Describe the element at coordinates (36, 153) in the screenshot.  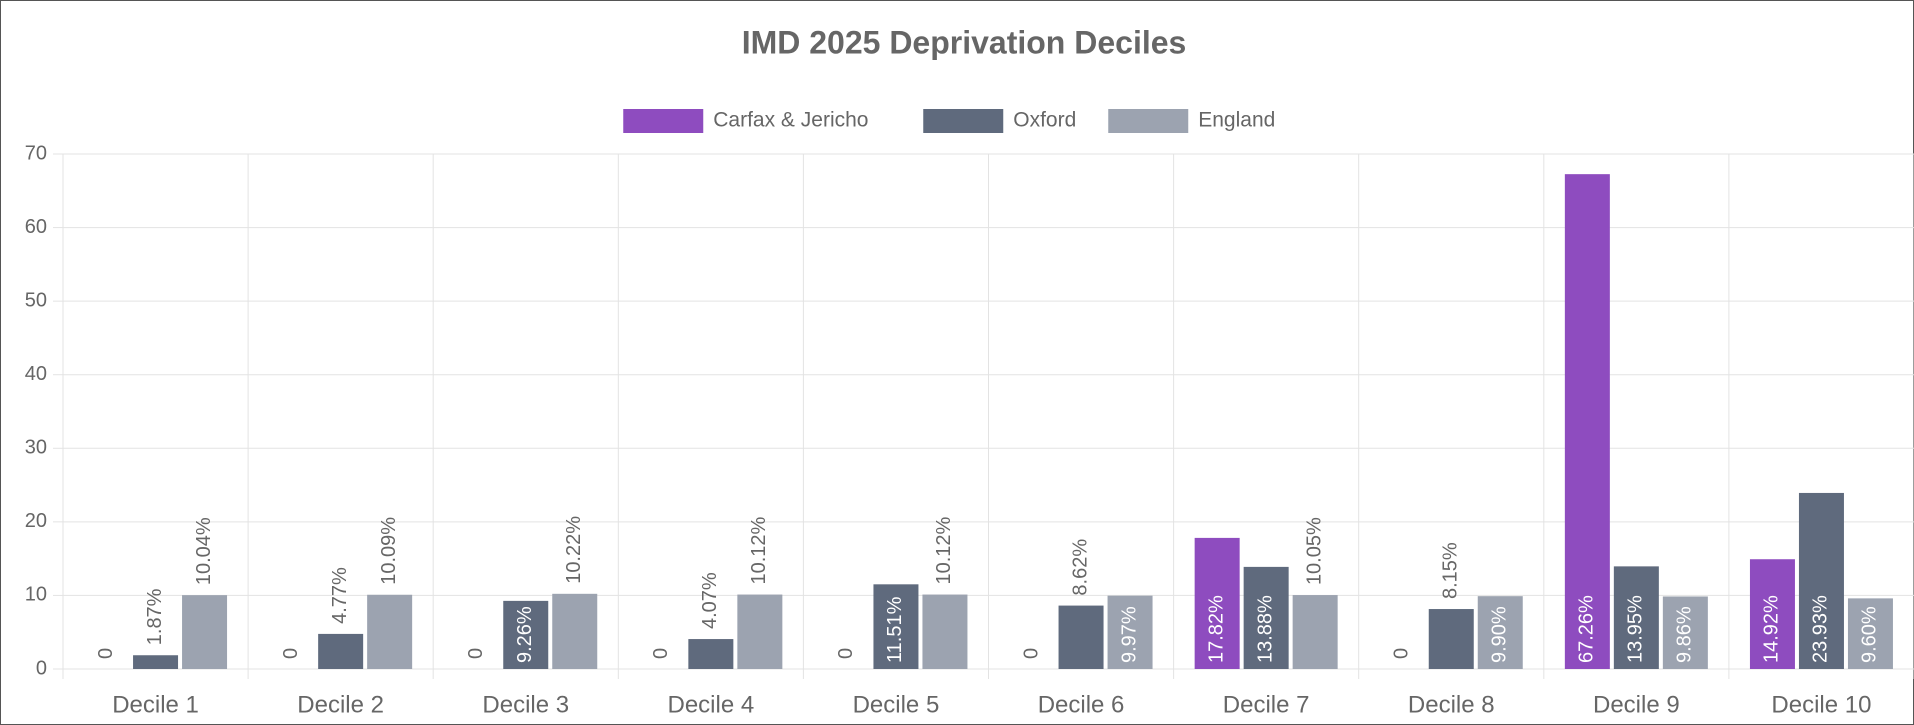
I see `y-tick-label: 70` at that location.